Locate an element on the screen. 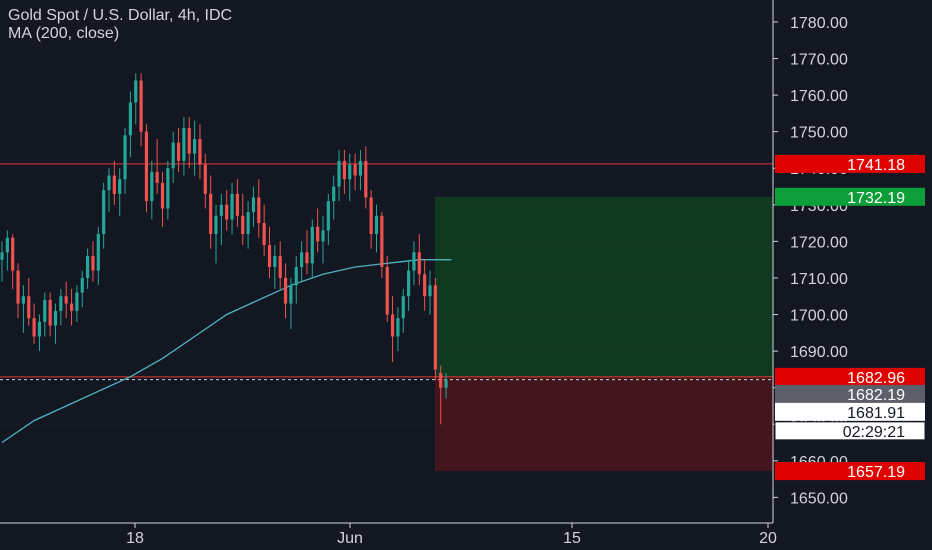 This screenshot has width=932, height=550. stop-badge-bg is located at coordinates (850, 471).